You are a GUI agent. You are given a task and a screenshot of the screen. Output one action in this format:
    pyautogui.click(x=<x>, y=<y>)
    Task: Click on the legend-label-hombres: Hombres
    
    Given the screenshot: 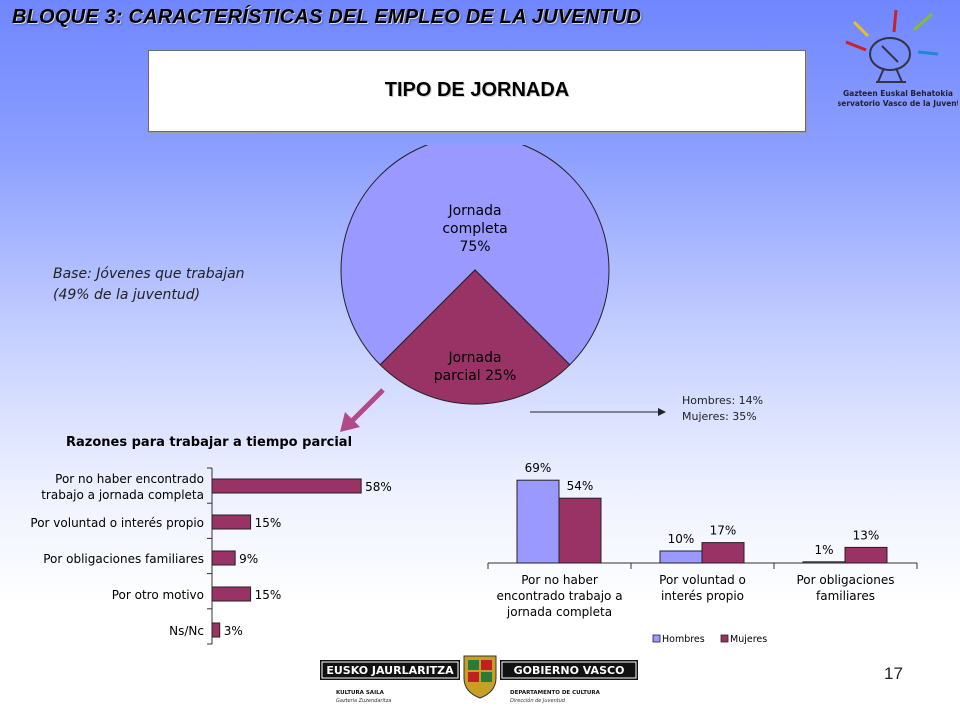 What is the action you would take?
    pyautogui.click(x=683, y=639)
    